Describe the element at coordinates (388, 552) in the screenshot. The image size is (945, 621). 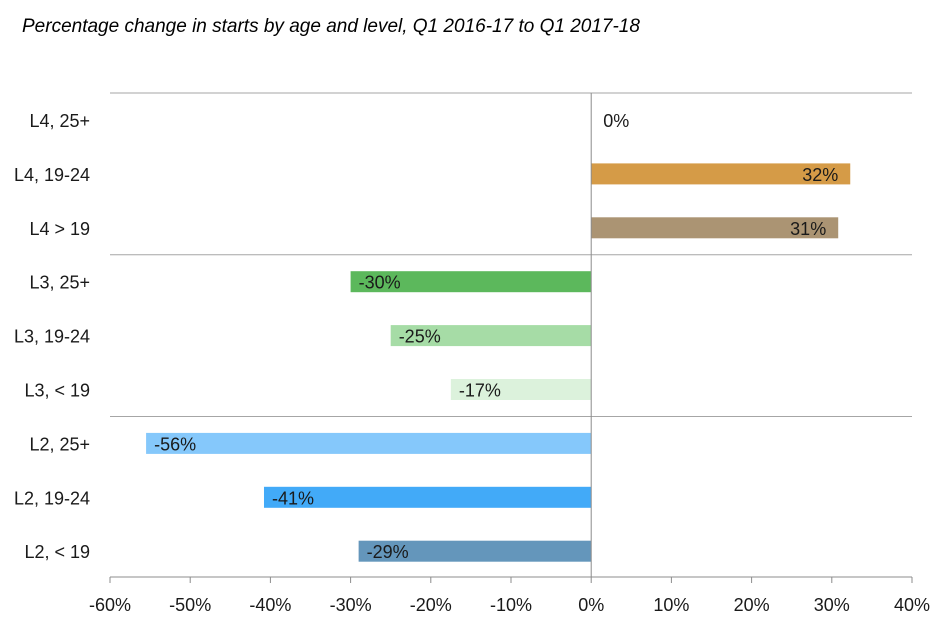
I see `data-label: -29%` at that location.